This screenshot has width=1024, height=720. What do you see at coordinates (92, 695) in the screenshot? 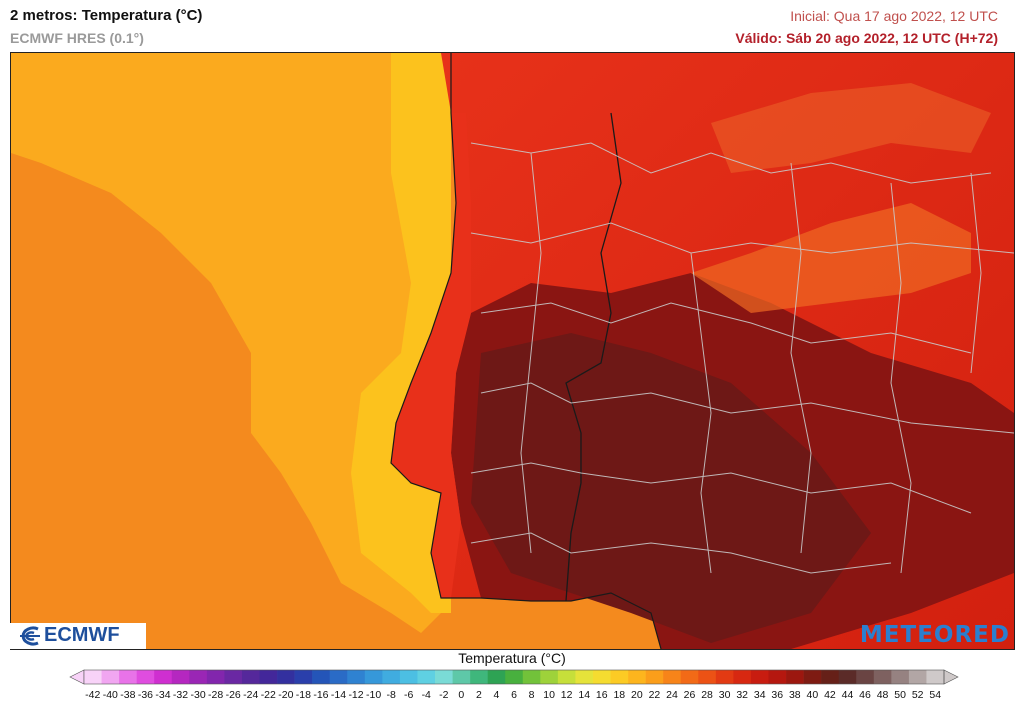
I see `scale-tick-label: -42` at bounding box center [92, 695].